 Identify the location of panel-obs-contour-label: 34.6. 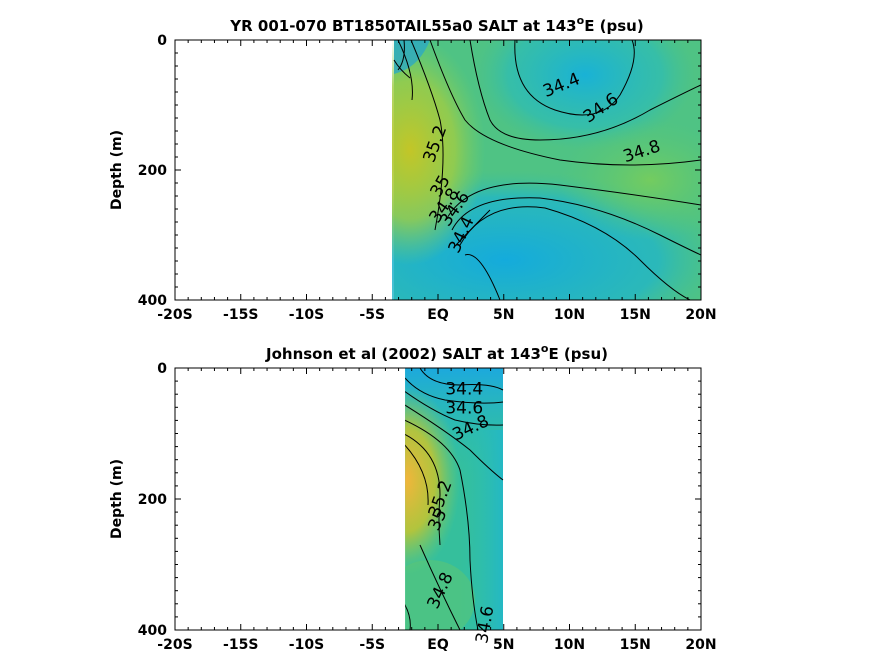
(464, 409).